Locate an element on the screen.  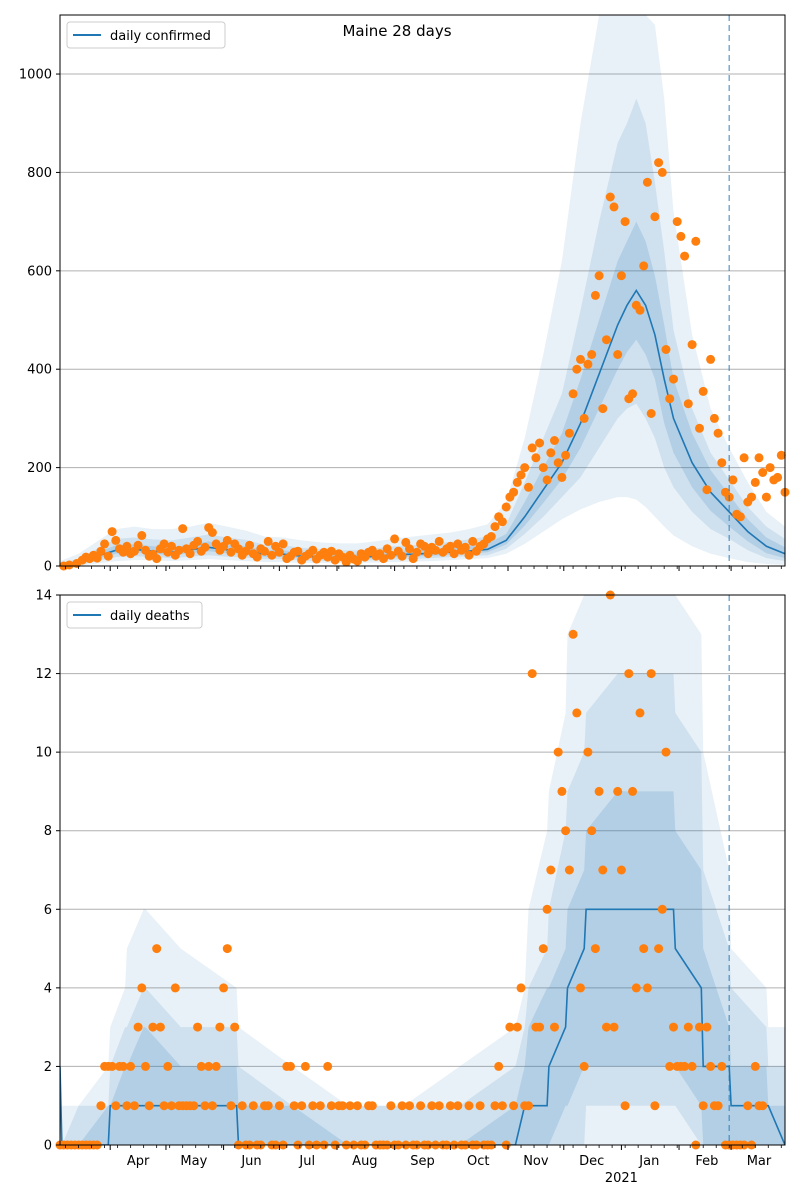
y-tick-label: 1000 is located at coordinates (35, 75).